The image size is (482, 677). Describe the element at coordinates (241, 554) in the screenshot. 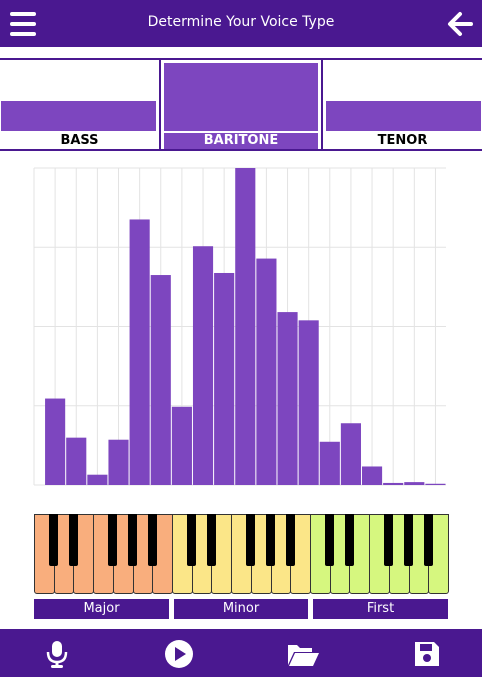

I see `piano-keyboard` at that location.